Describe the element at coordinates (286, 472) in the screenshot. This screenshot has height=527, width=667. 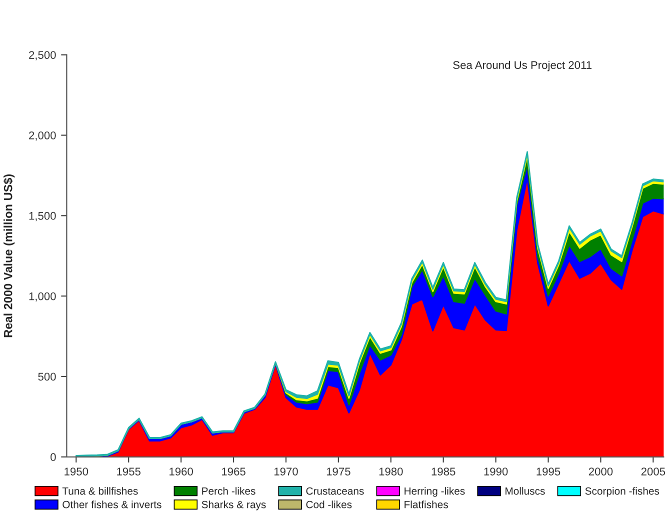
I see `x-tick-label: 1970` at that location.